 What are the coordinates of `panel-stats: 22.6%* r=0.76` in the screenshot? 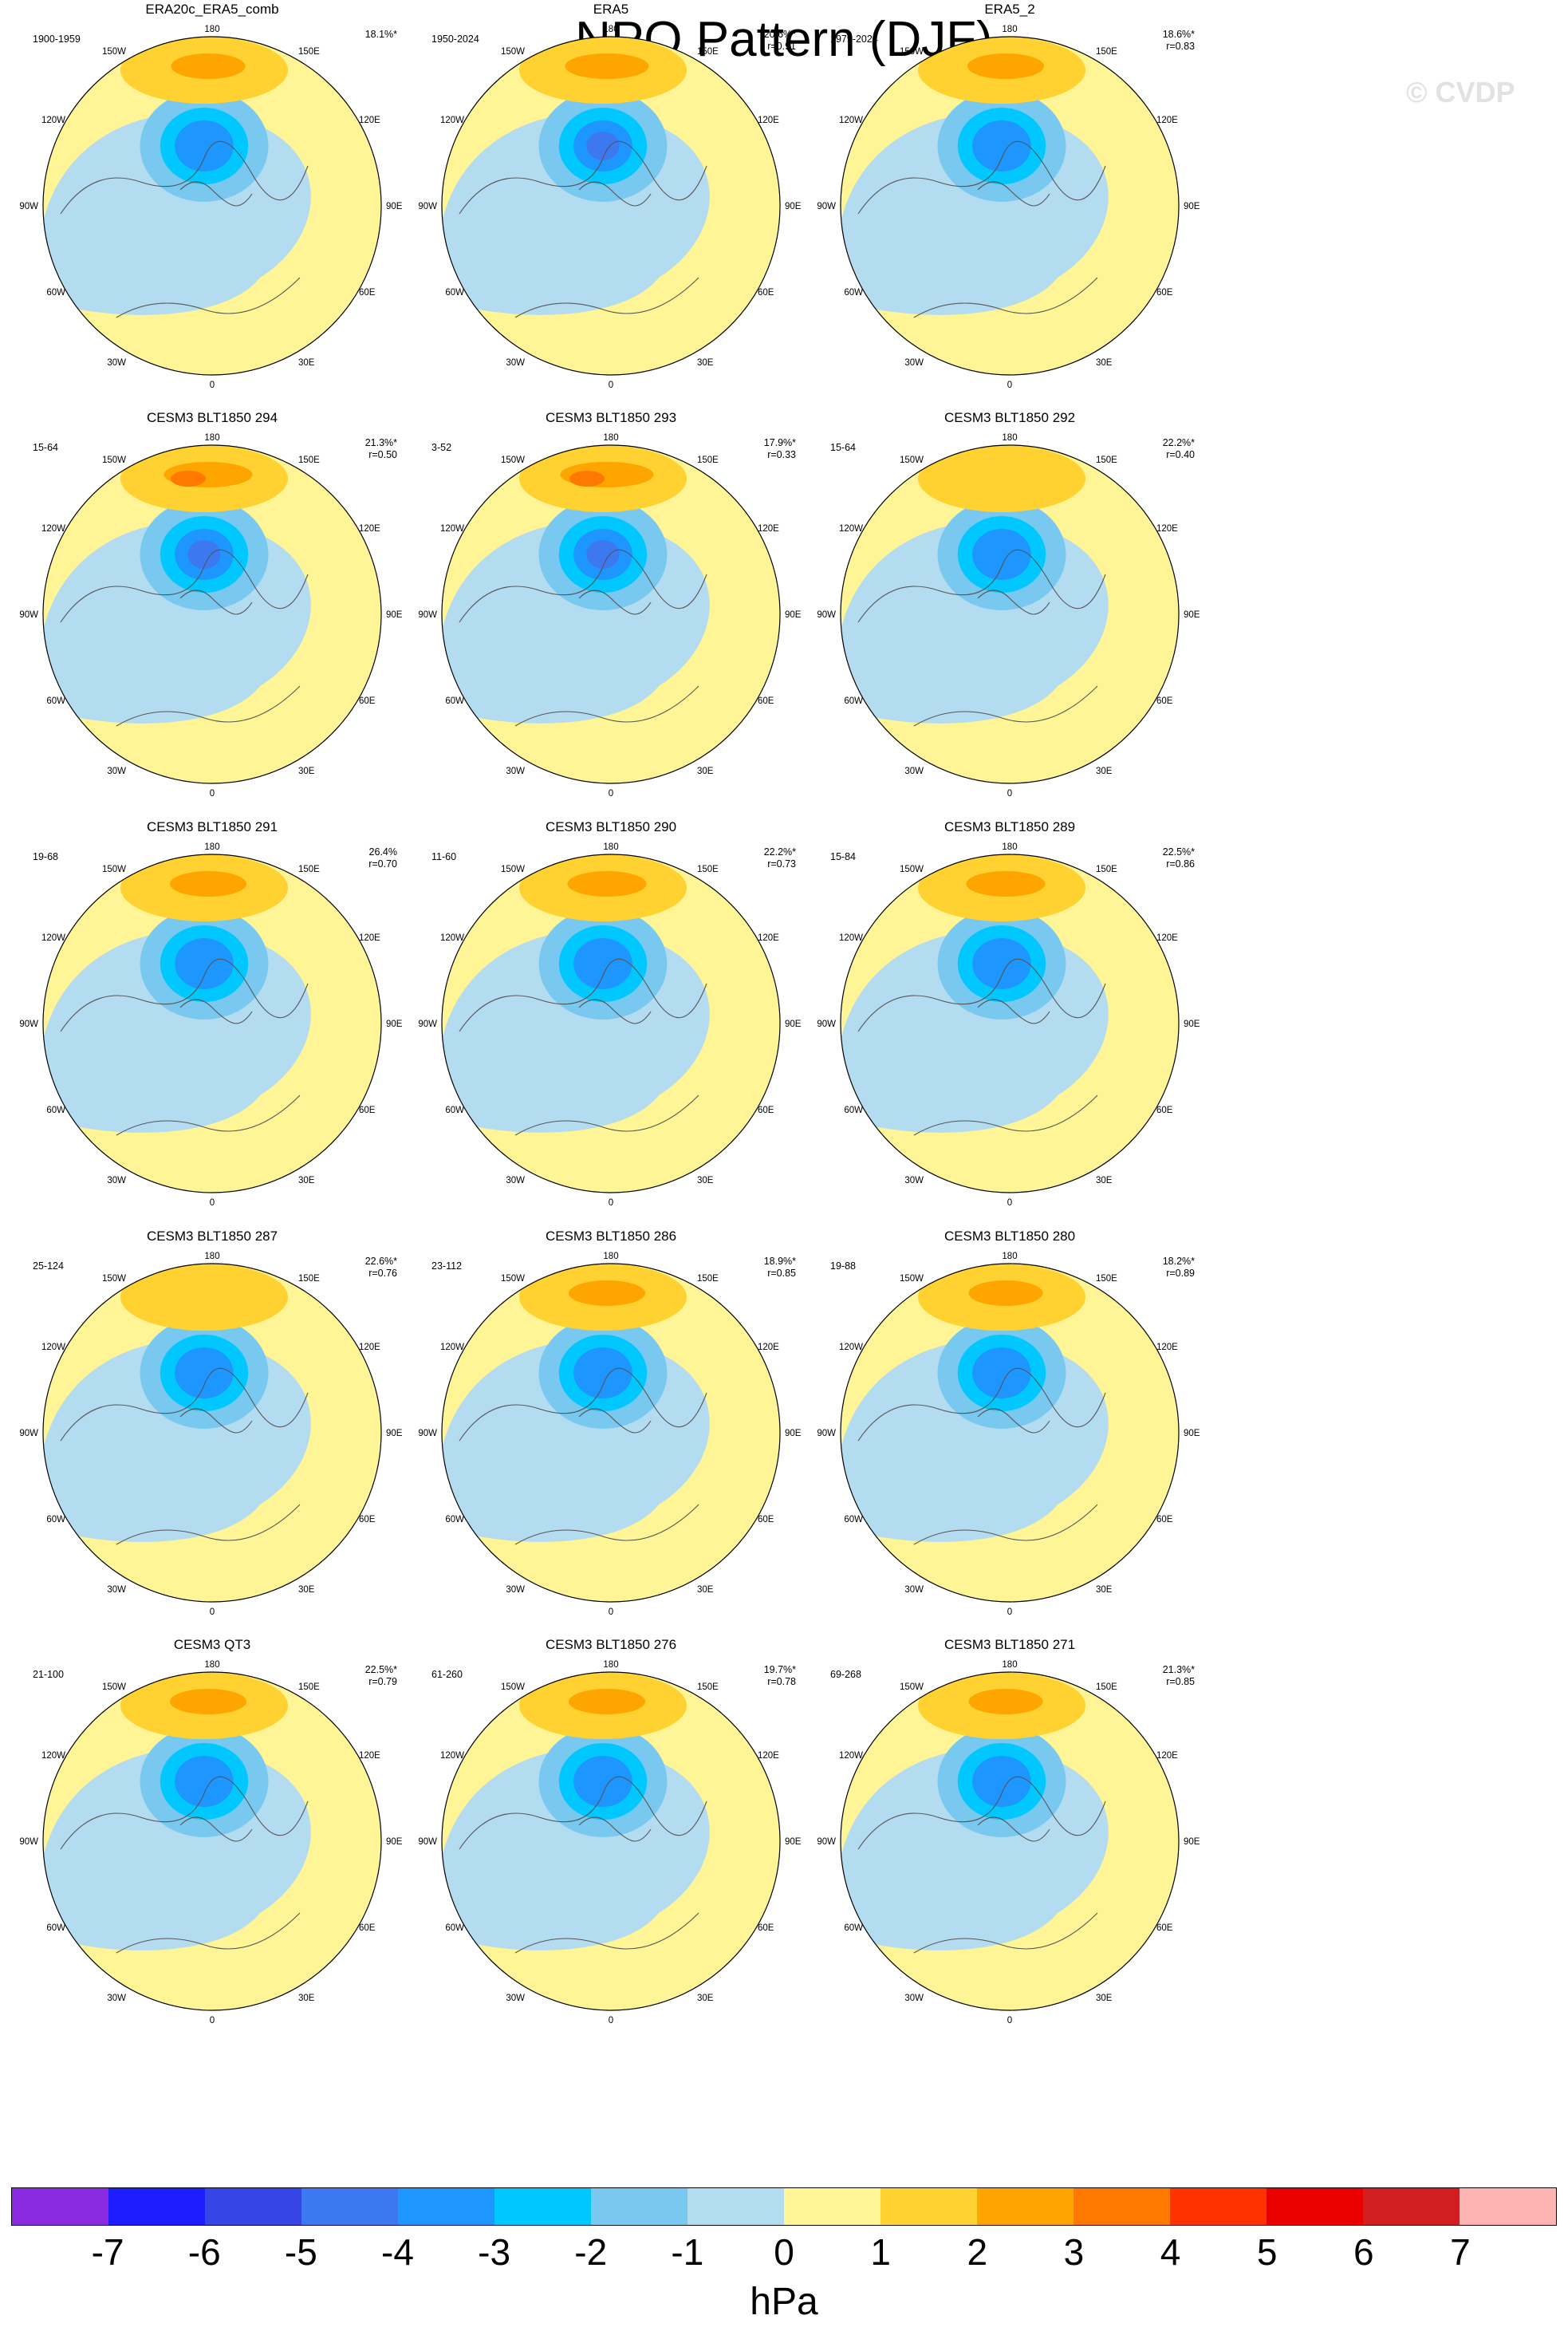 It's located at (381, 1268).